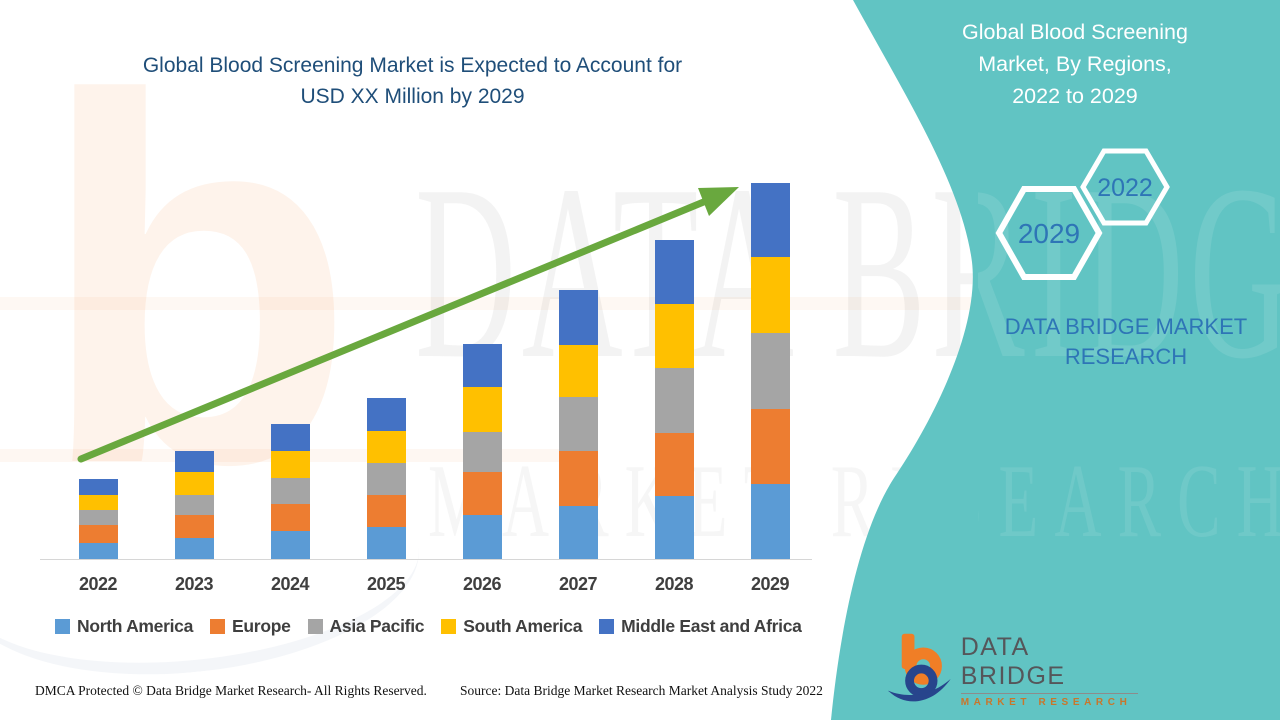 The image size is (1280, 720). I want to click on panel-title-line3: 2022 to 2029, so click(1075, 96).